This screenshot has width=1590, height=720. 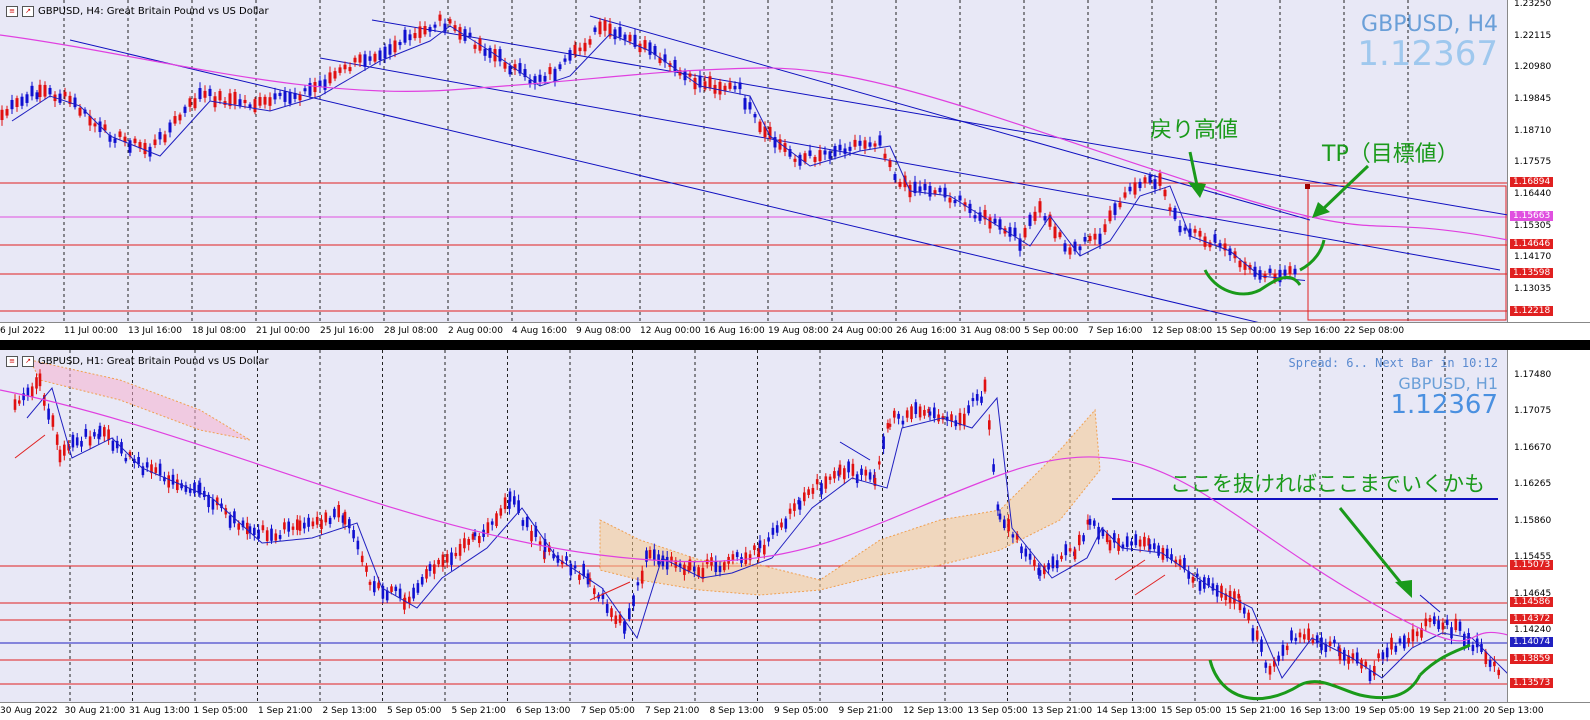 I want to click on price-tick-label: 1.14645, so click(x=1533, y=593).